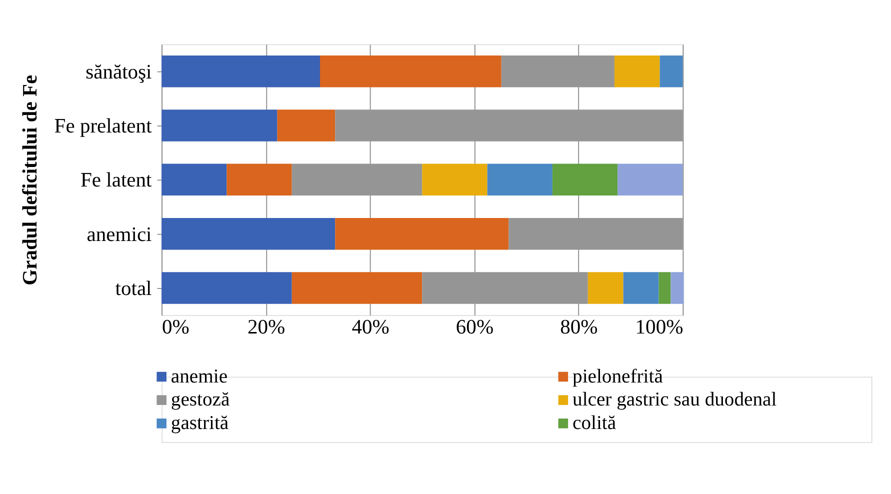  What do you see at coordinates (119, 235) in the screenshot?
I see `y-tick-label: anemici` at bounding box center [119, 235].